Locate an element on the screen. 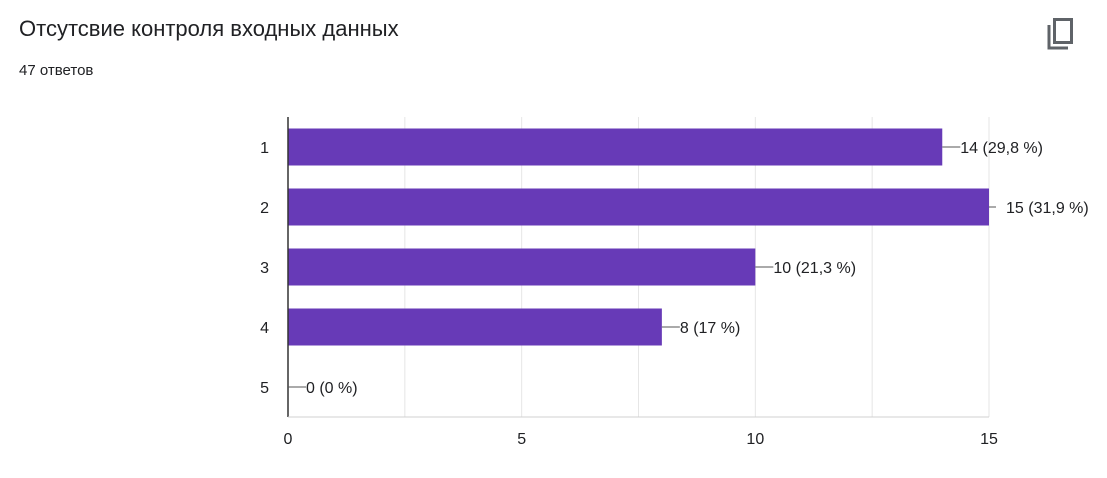 This screenshot has width=1107, height=478. category-label: 1 is located at coordinates (264, 148).